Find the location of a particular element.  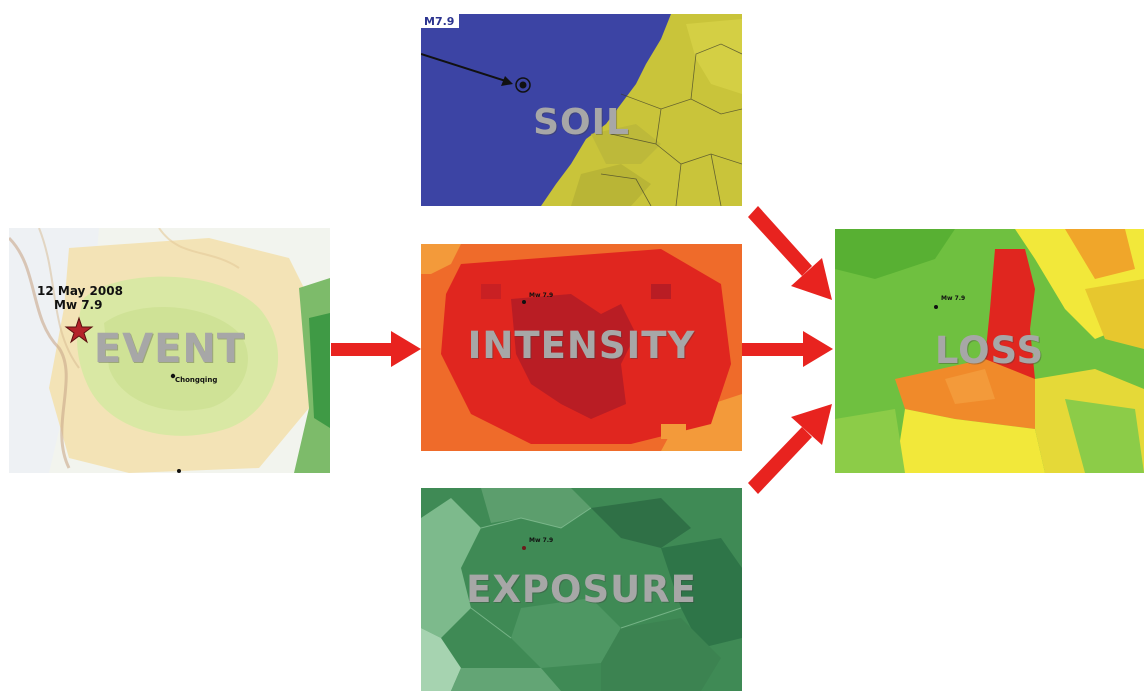

loss-map-panel: Mw 7.9 LOSS is located at coordinates (989, 351).